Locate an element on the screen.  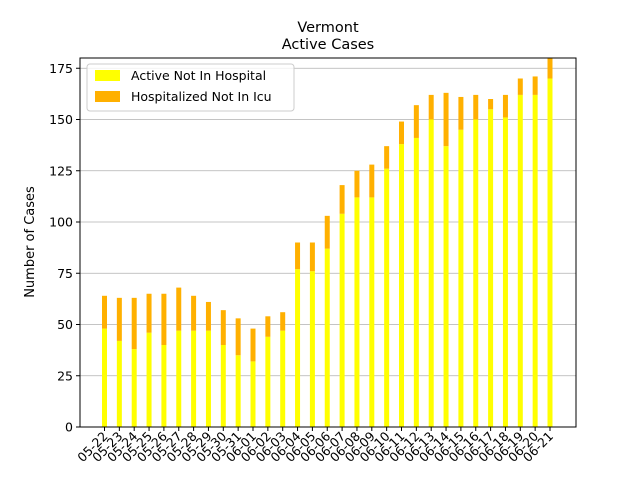
chart-title-line1: Vermont is located at coordinates (328, 28).